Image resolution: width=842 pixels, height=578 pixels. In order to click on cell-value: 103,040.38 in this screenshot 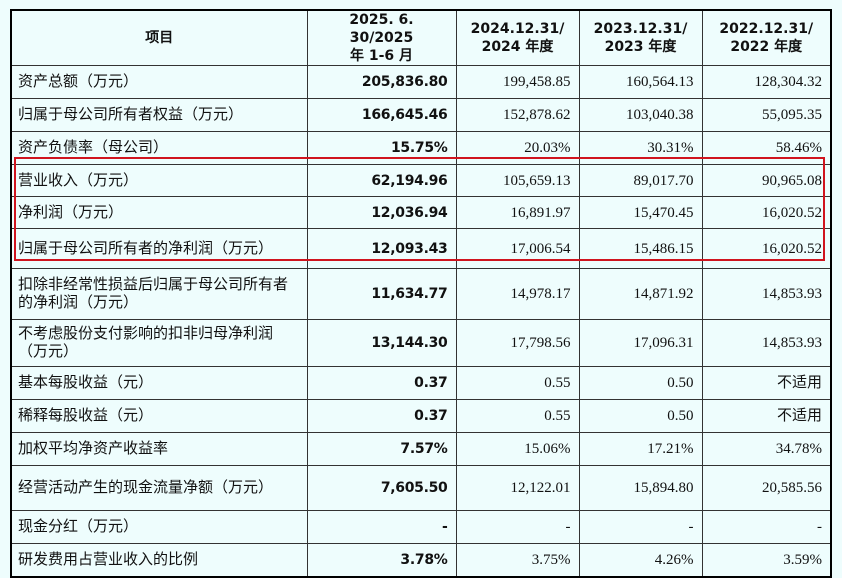, I will do `click(640, 115)`.